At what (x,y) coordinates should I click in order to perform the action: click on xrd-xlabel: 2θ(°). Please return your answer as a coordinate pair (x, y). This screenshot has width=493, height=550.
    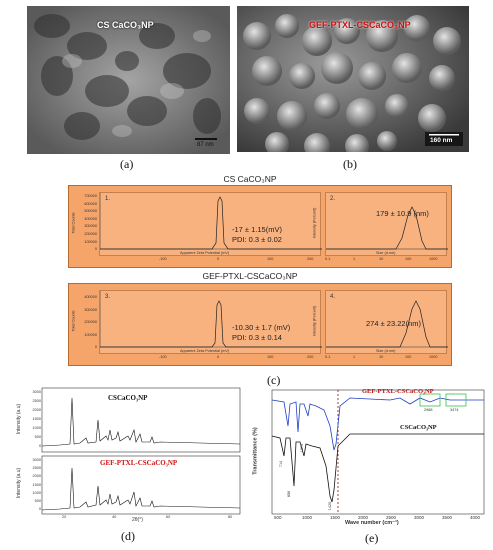
    Looking at the image, I should click on (137, 520).